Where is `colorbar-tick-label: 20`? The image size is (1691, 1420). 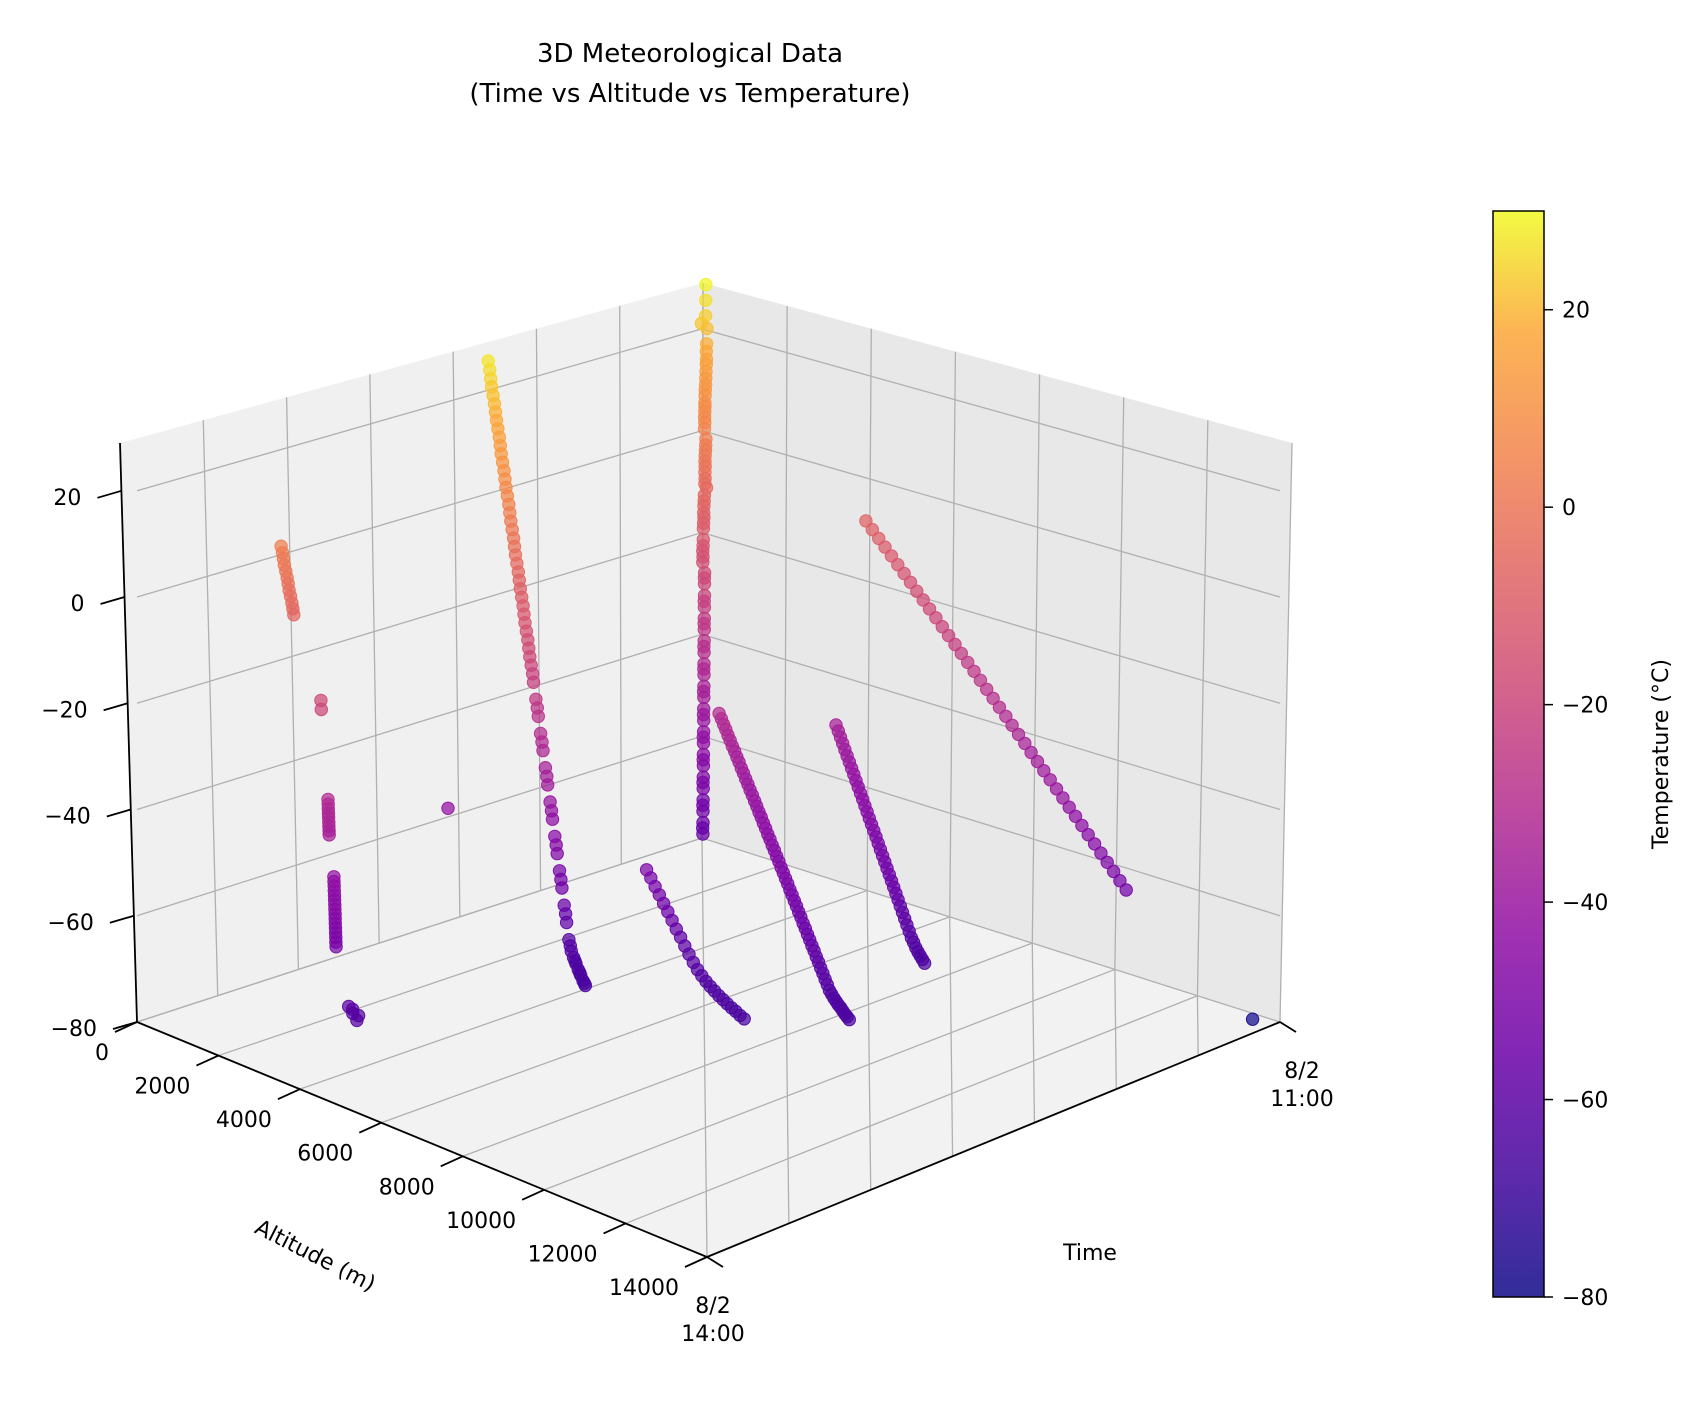
colorbar-tick-label: 20 is located at coordinates (1576, 311).